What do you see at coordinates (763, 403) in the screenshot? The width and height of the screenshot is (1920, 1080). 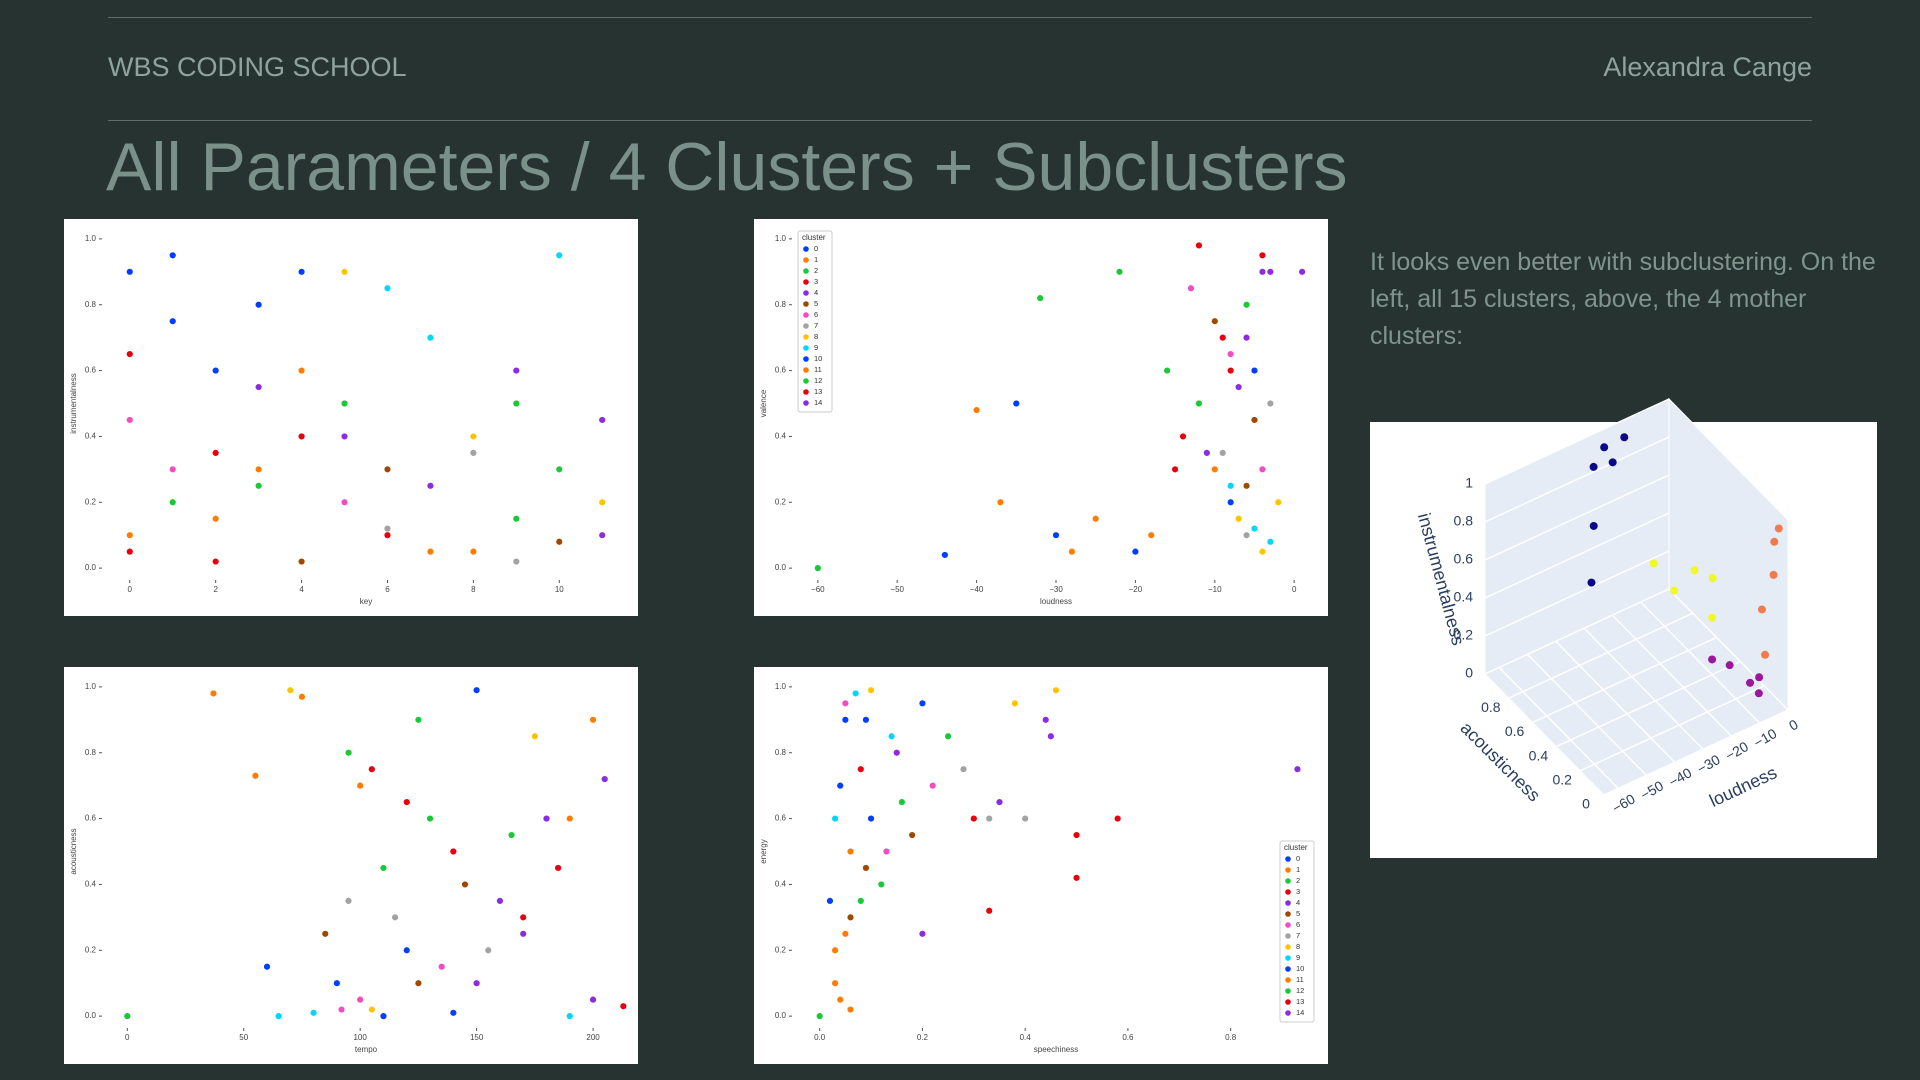 I see `y-axis-label: valence` at bounding box center [763, 403].